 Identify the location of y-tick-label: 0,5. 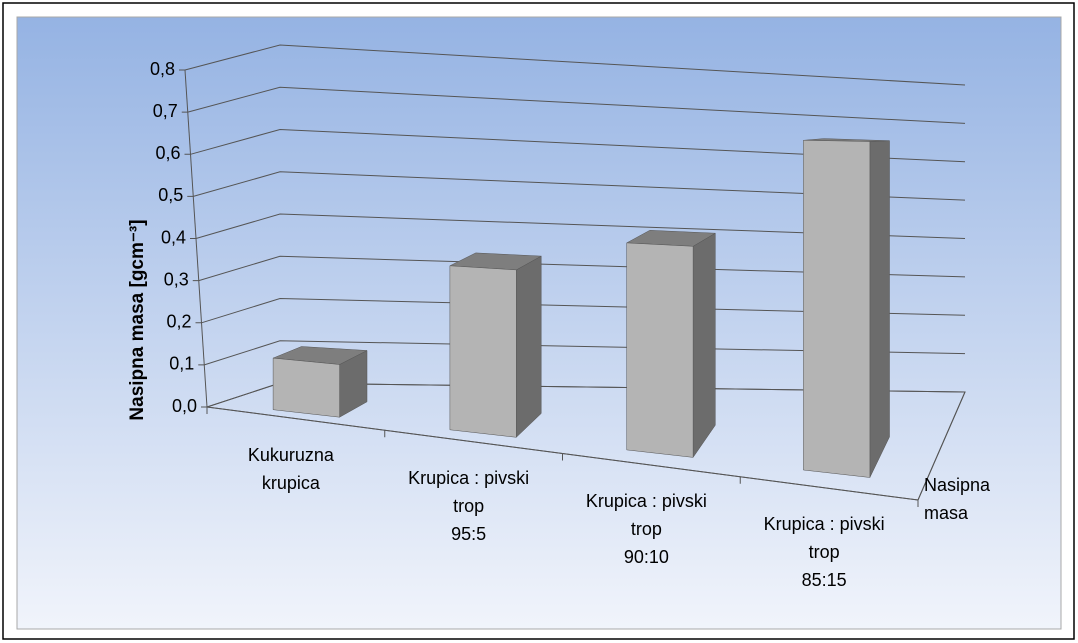
(170, 195).